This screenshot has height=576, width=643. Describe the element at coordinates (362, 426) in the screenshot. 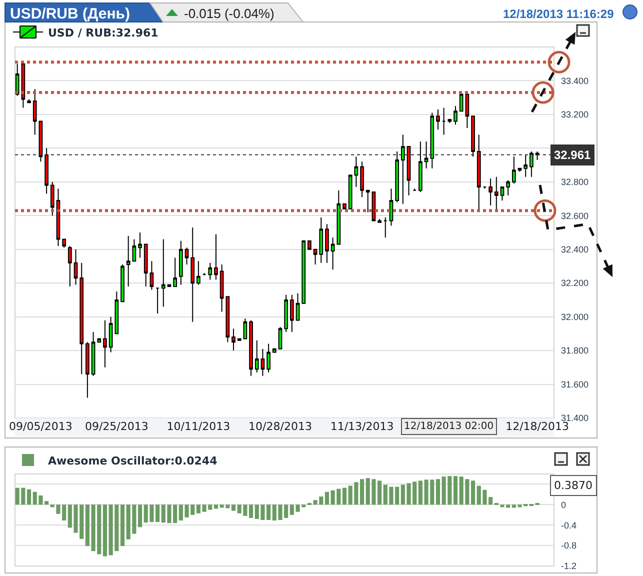

I see `x-tick-label: 11/13/2013` at that location.